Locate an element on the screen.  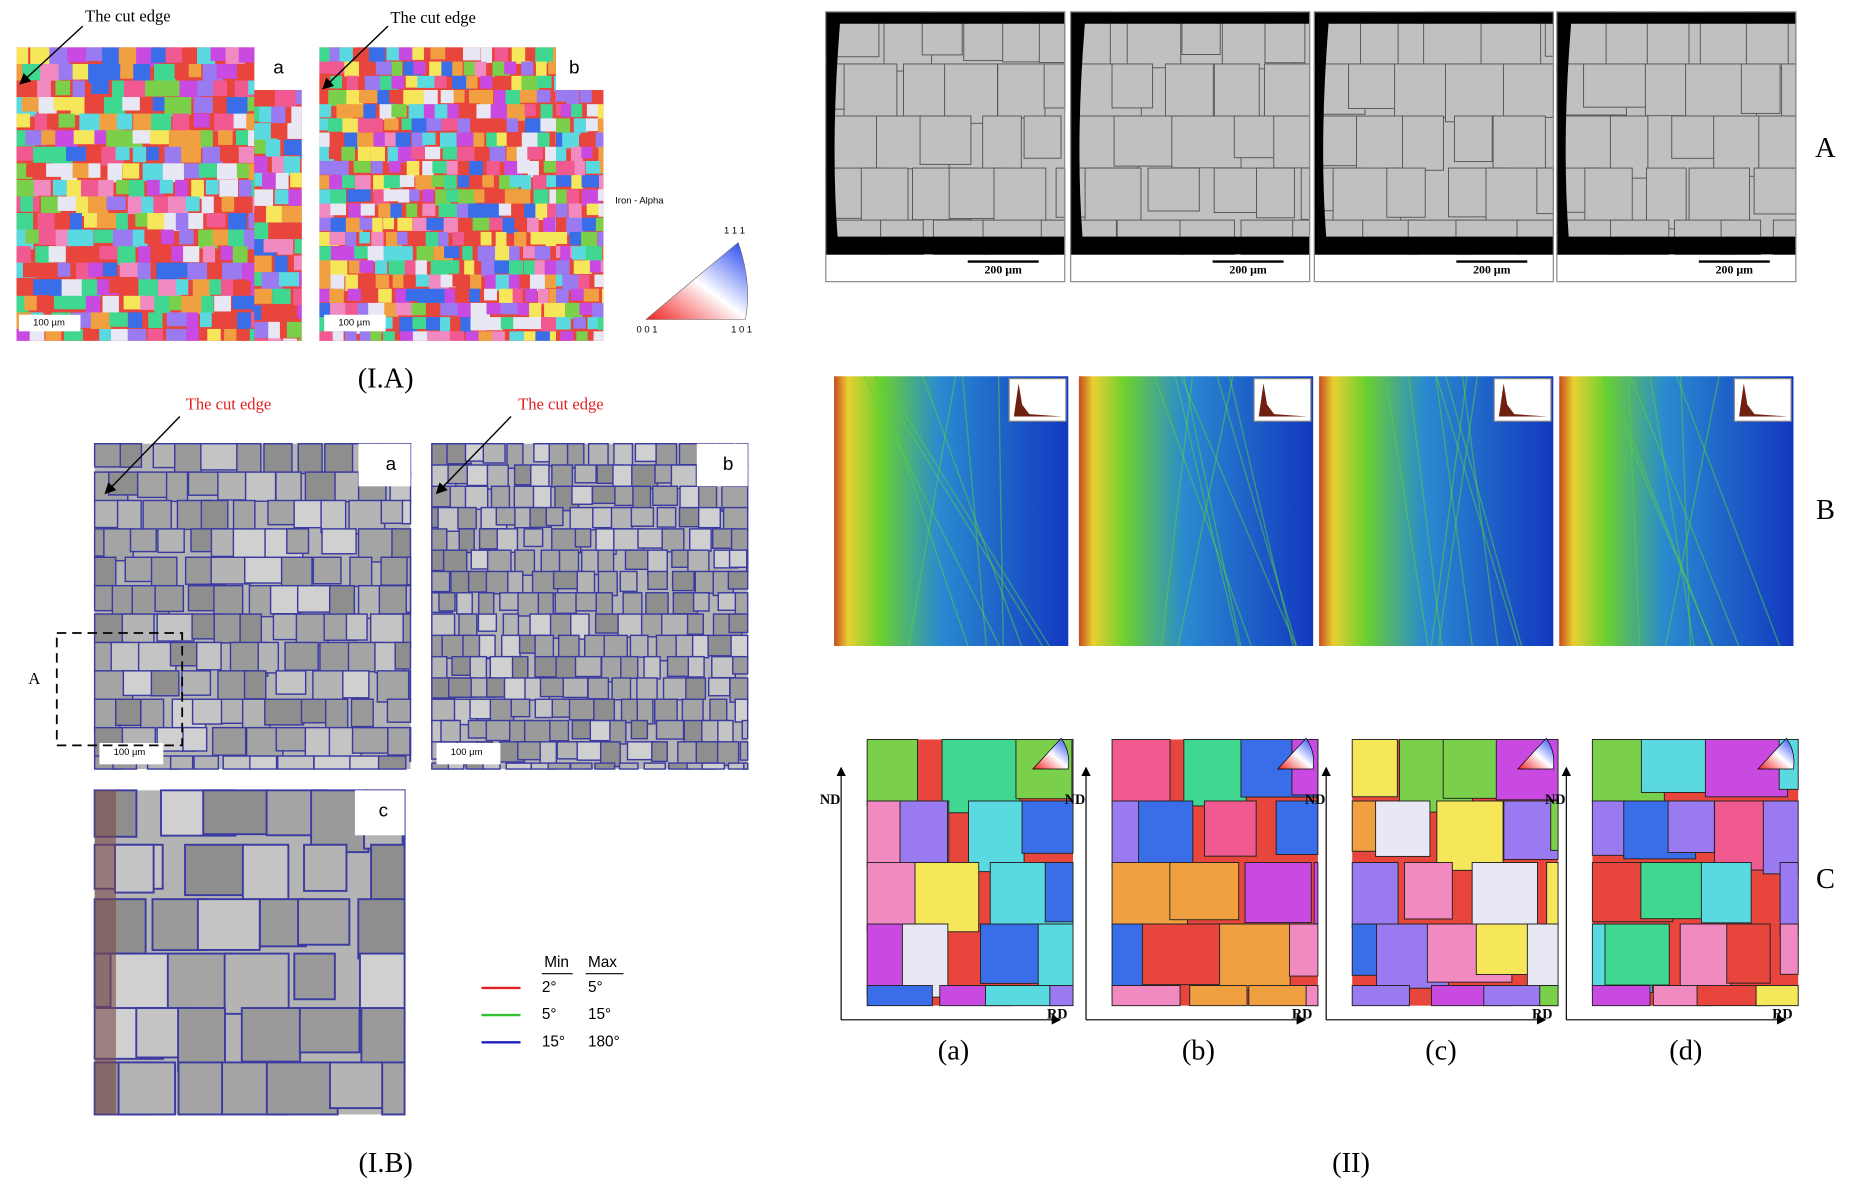
axis-label: ND is located at coordinates (1075, 800).